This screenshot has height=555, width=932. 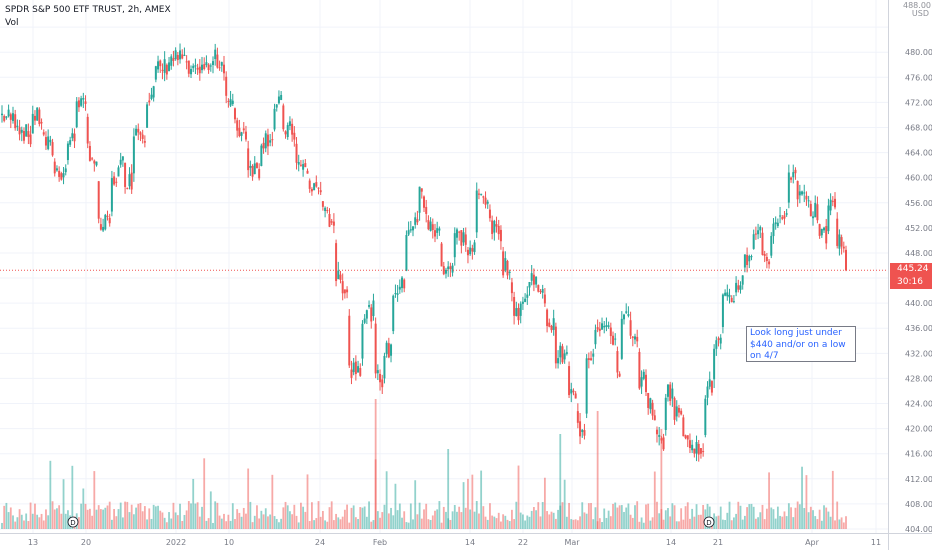 I want to click on time-tick-label: 11, so click(x=876, y=542).